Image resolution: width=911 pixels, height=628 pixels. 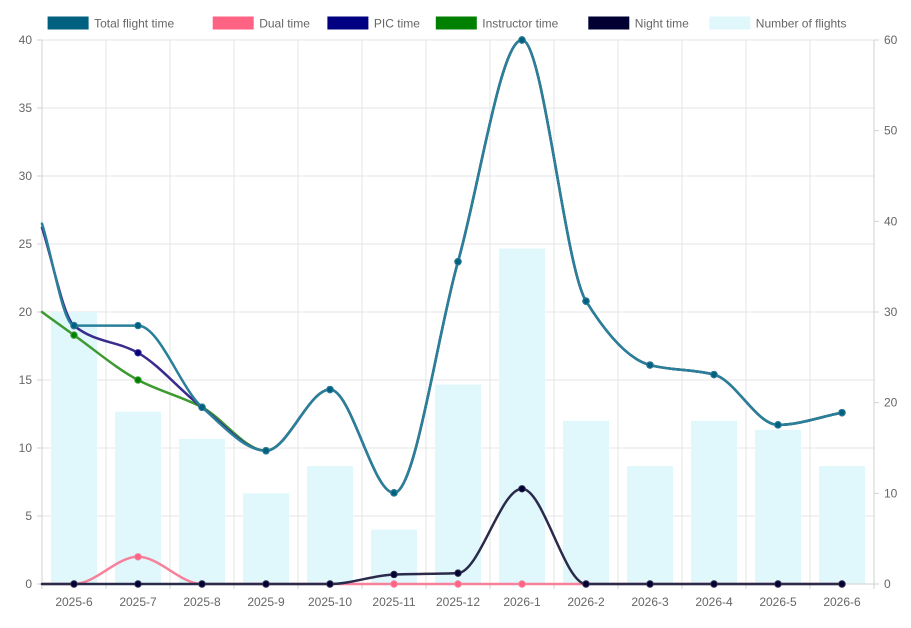 I want to click on y-left-tick-label: 35, so click(x=26, y=108).